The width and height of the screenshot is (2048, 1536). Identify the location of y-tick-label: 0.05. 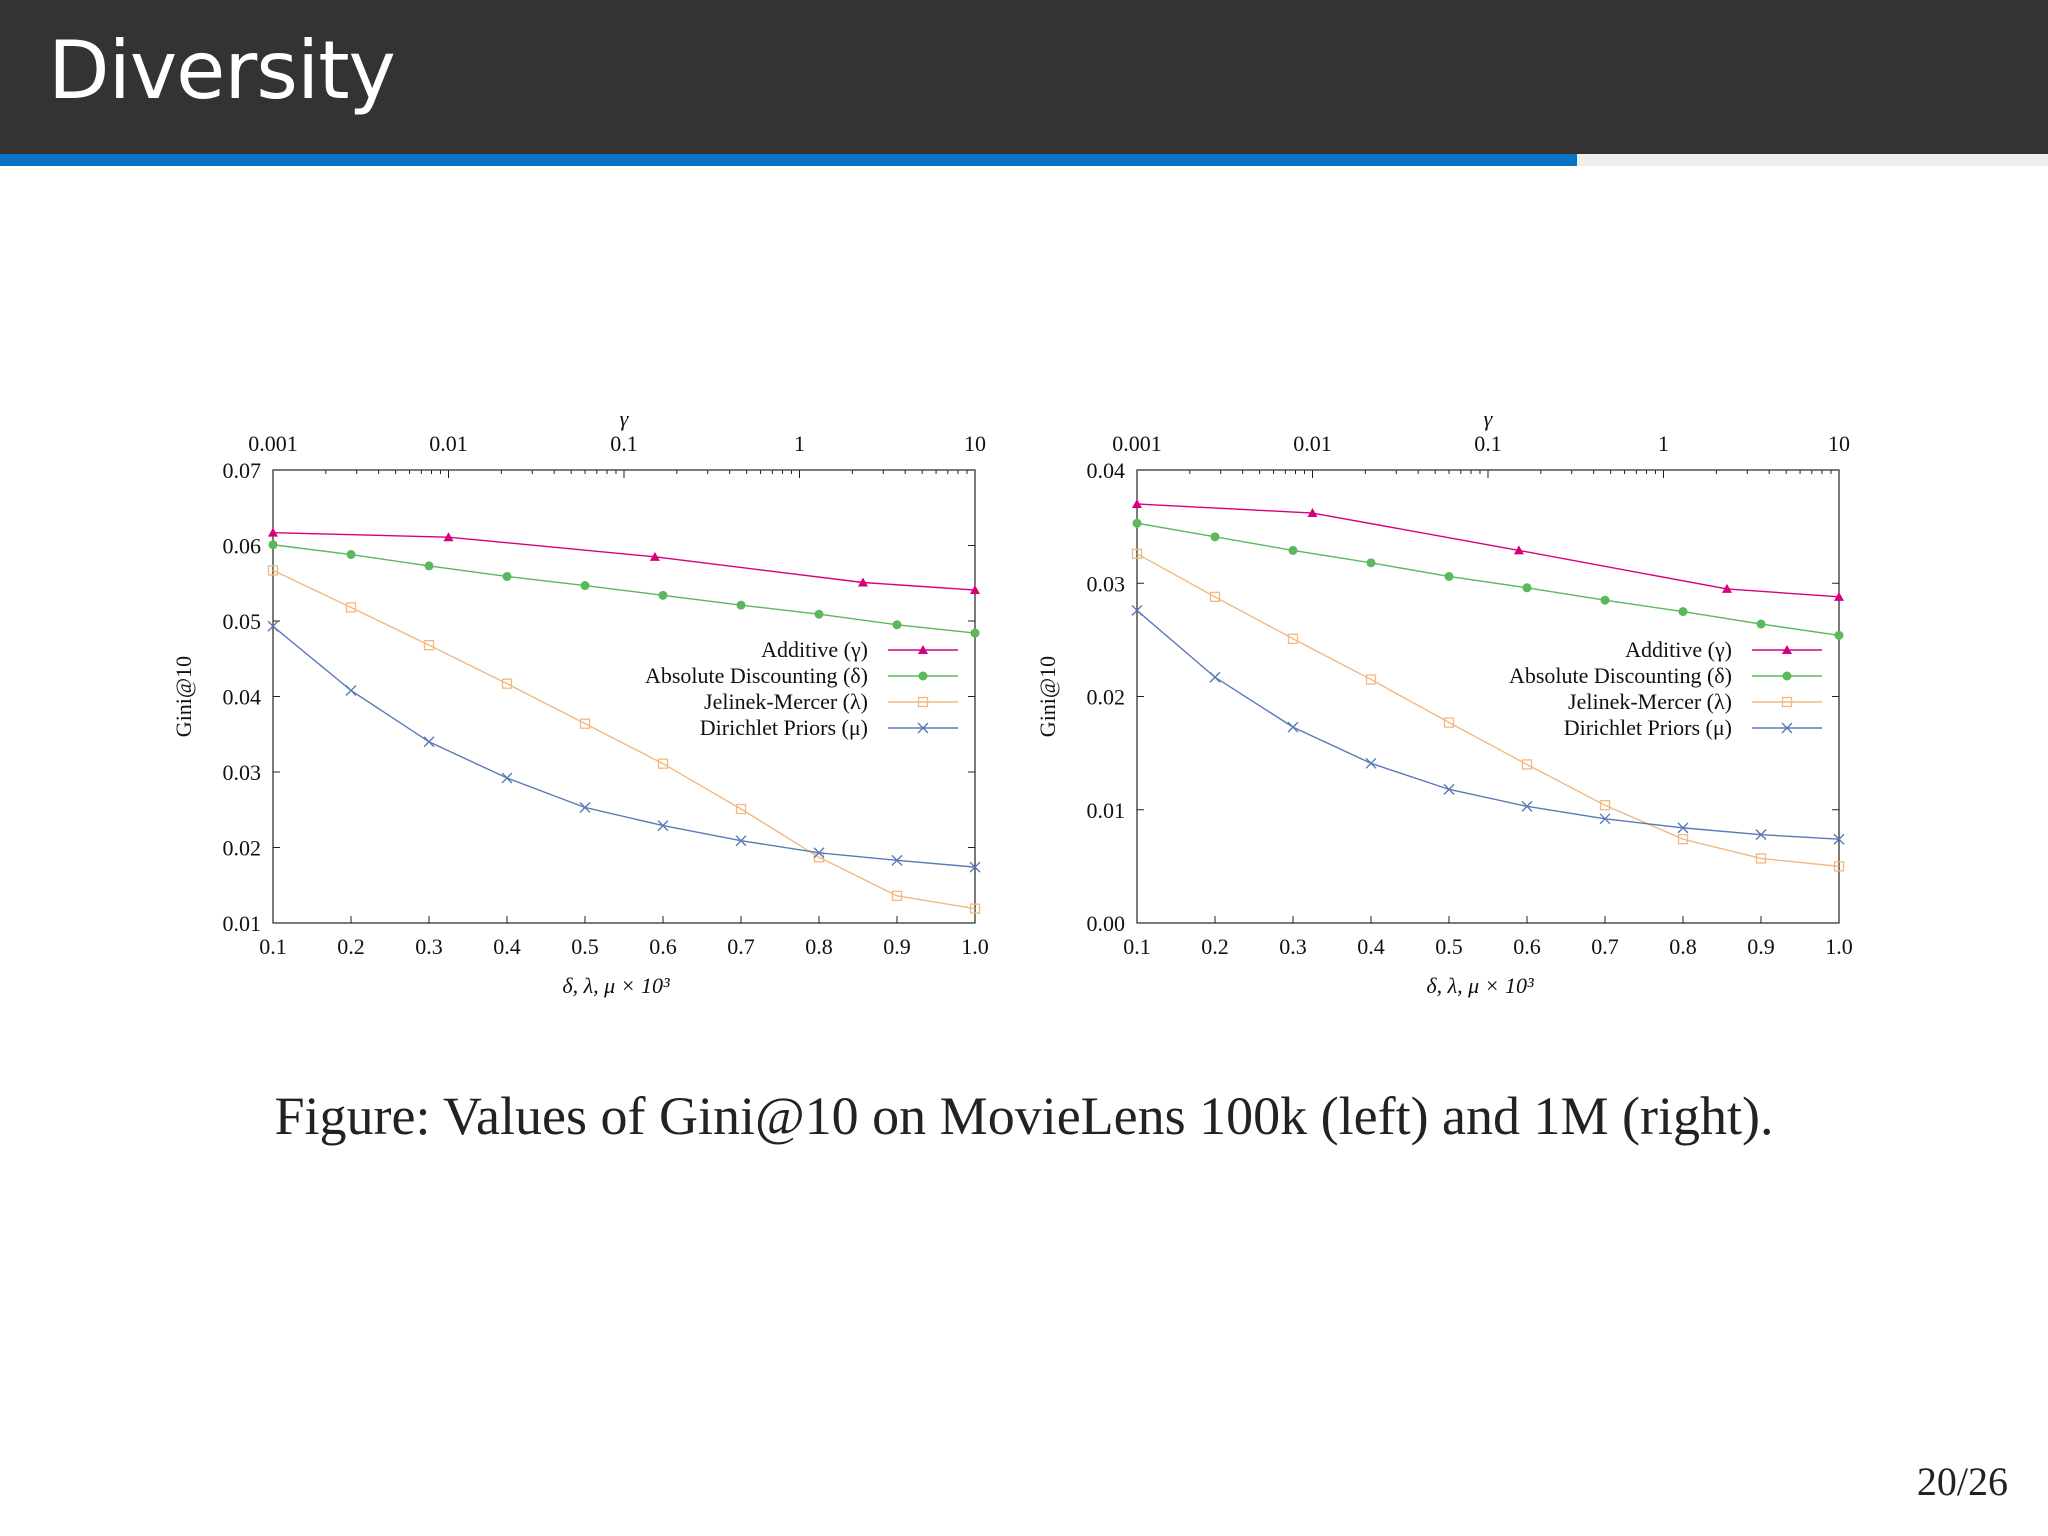
(242, 621).